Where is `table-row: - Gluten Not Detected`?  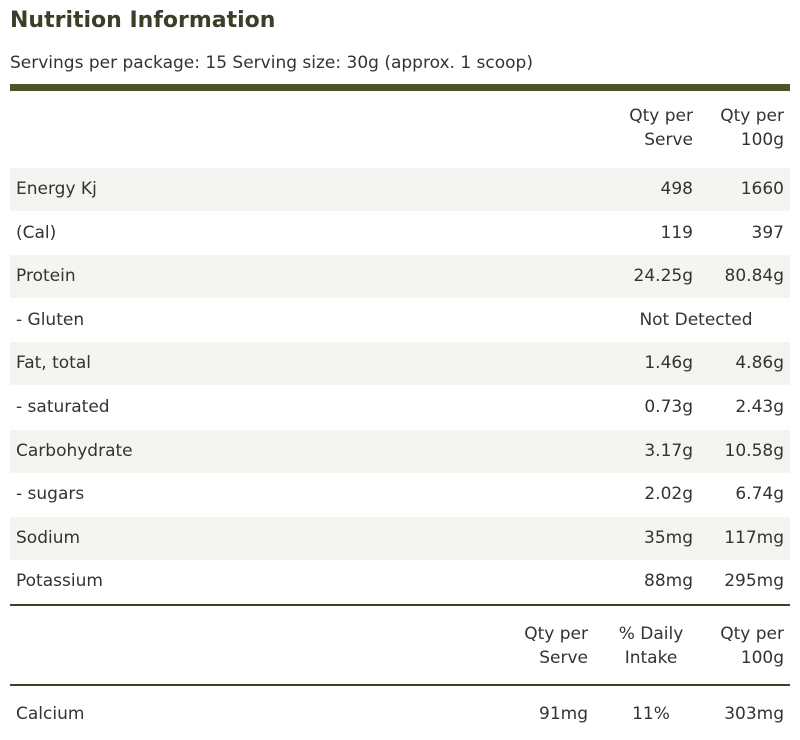 table-row: - Gluten Not Detected is located at coordinates (400, 320).